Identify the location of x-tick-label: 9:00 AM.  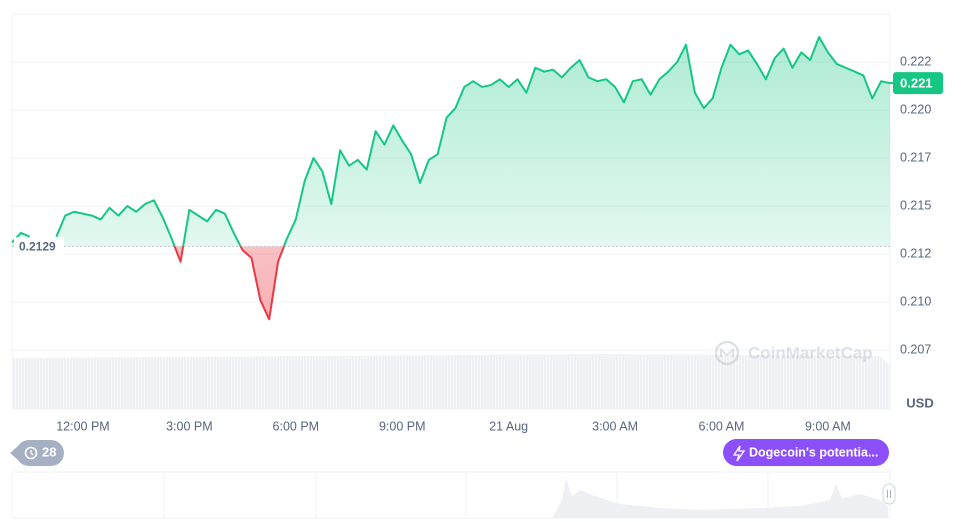
(828, 426).